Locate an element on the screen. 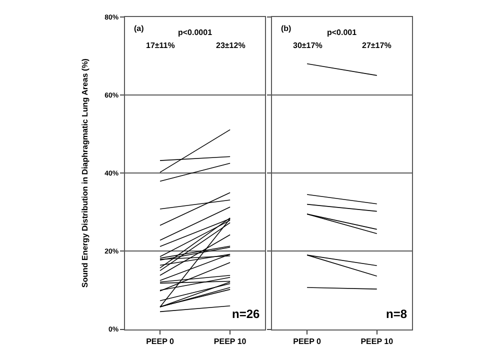 The height and width of the screenshot is (353, 504). annotation: 30±17% is located at coordinates (307, 45).